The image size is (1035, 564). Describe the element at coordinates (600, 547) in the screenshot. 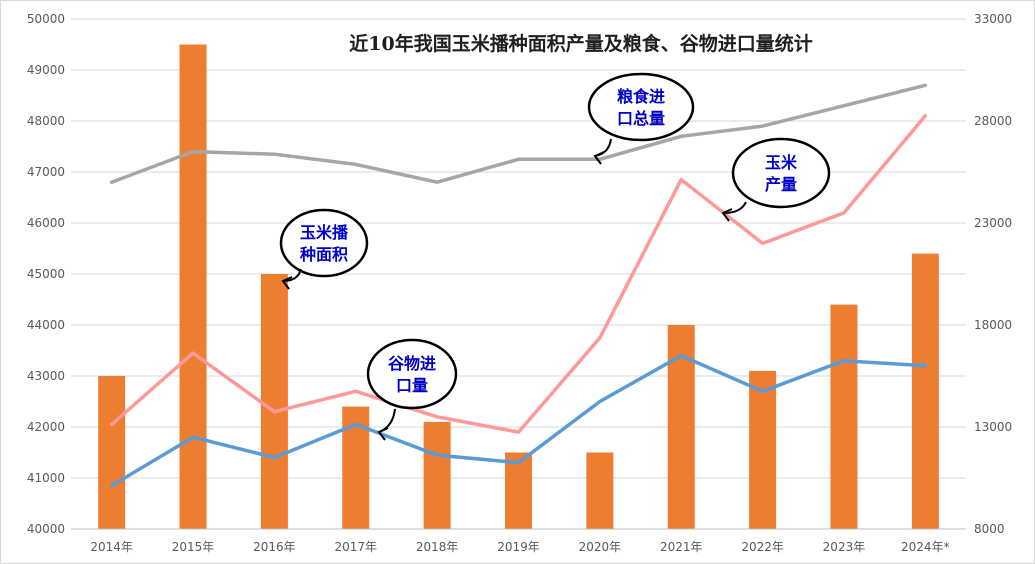

I see `x-tick-label: 2020年` at that location.